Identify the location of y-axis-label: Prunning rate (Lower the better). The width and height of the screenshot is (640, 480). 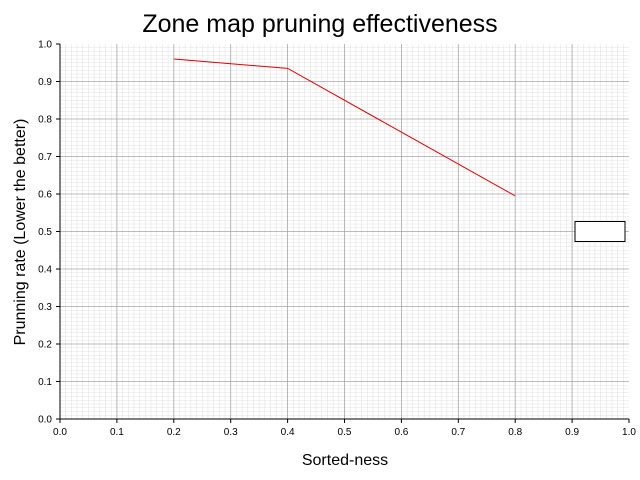
(20, 232).